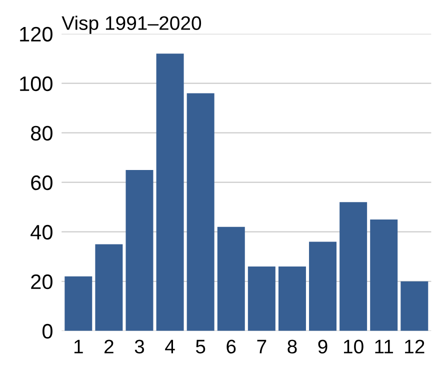 The width and height of the screenshot is (440, 376). What do you see at coordinates (323, 347) in the screenshot?
I see `x-tick-label: 9` at bounding box center [323, 347].